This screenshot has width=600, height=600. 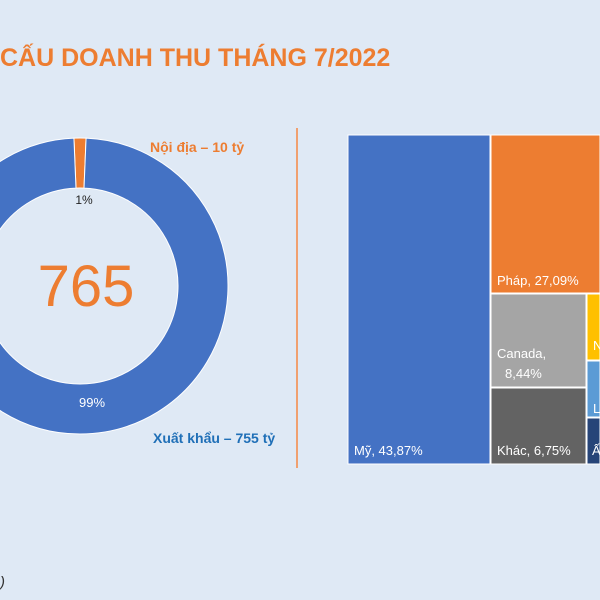 What do you see at coordinates (92, 402) in the screenshot?
I see `donut-percent-label-1: 99%` at bounding box center [92, 402].